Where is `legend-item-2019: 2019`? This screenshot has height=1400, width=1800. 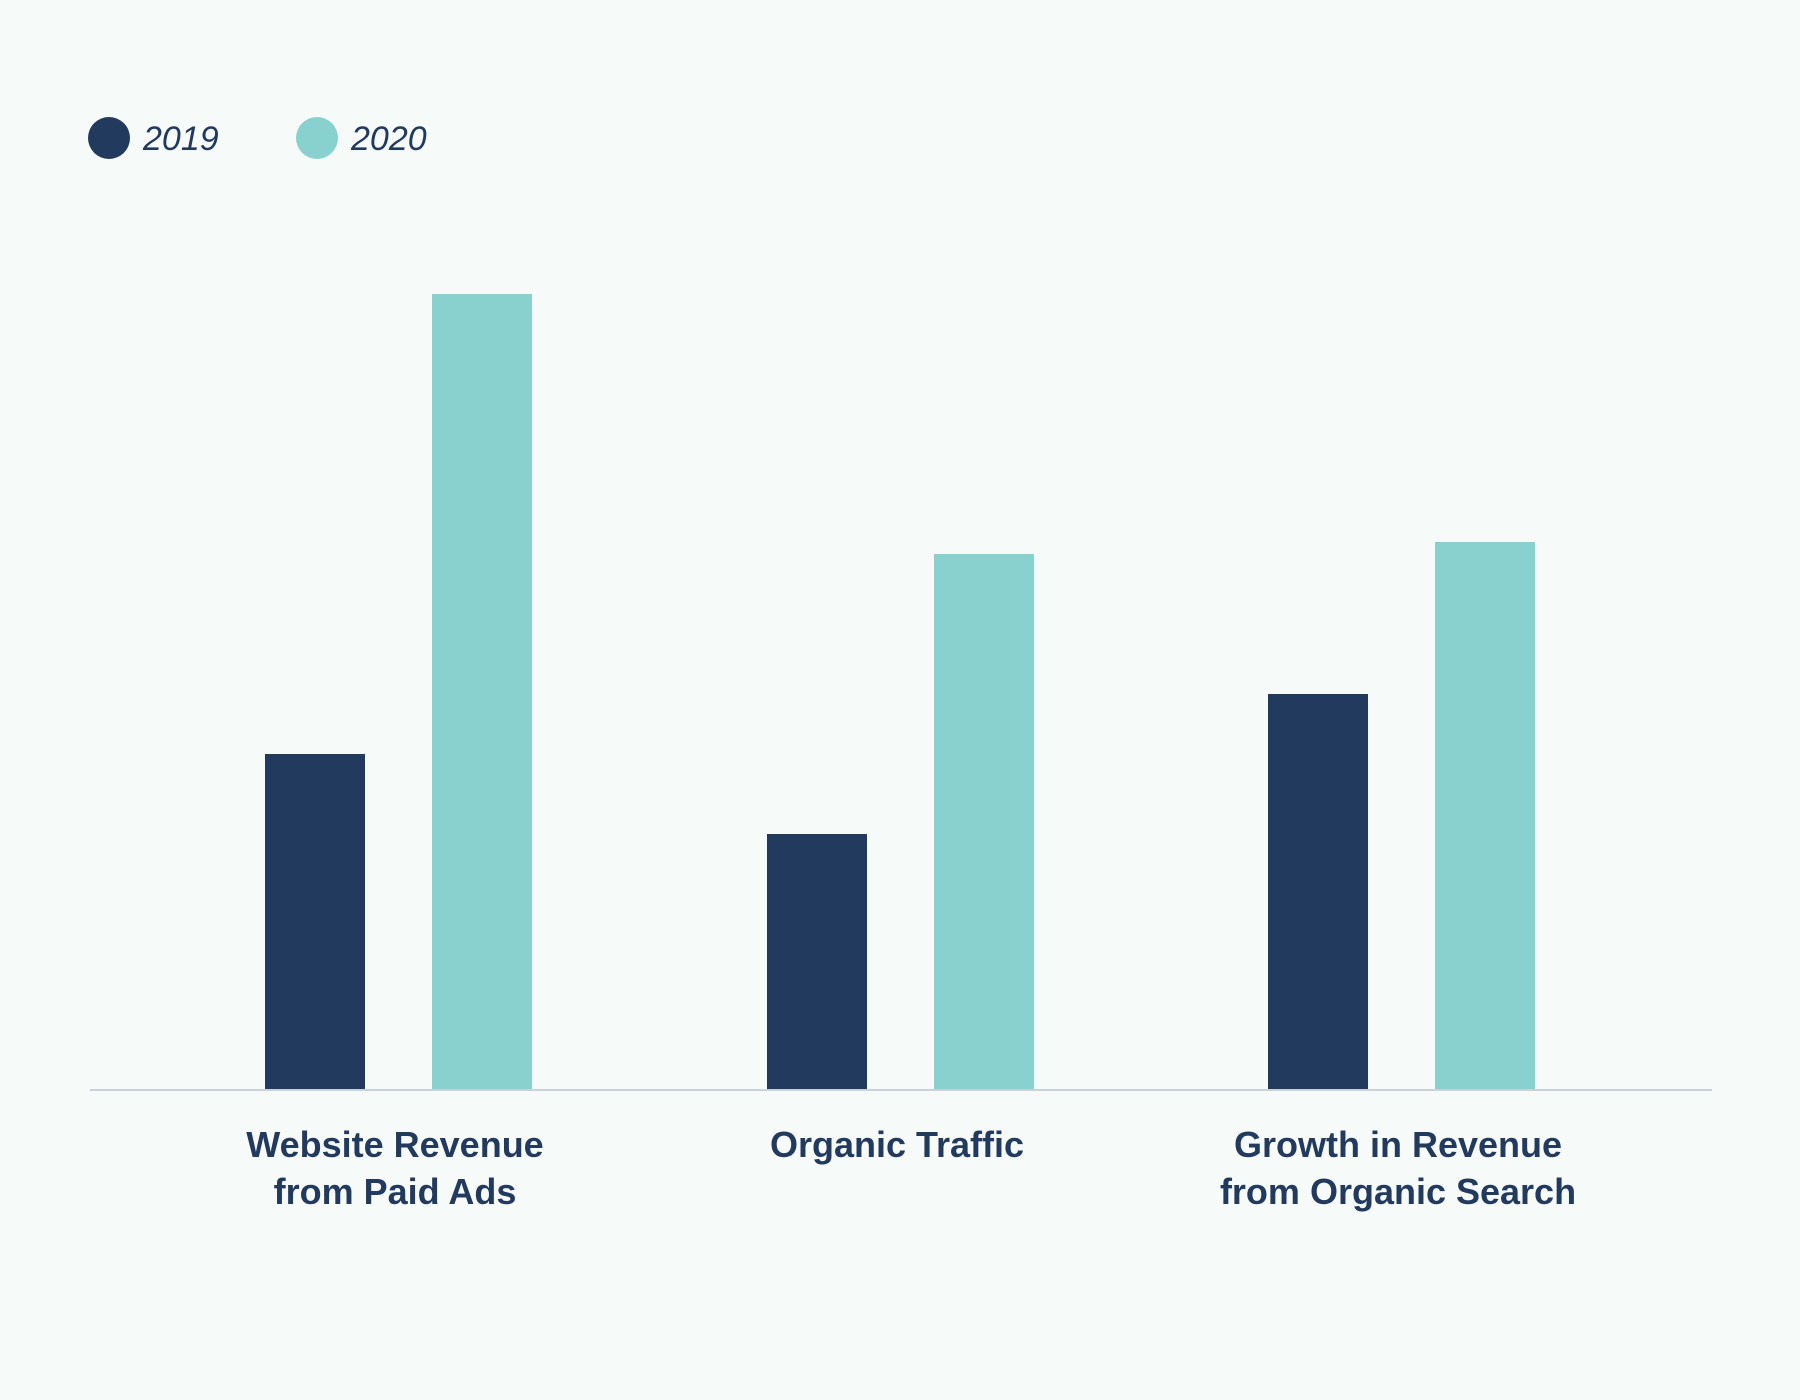 legend-item-2019: 2019 is located at coordinates (153, 138).